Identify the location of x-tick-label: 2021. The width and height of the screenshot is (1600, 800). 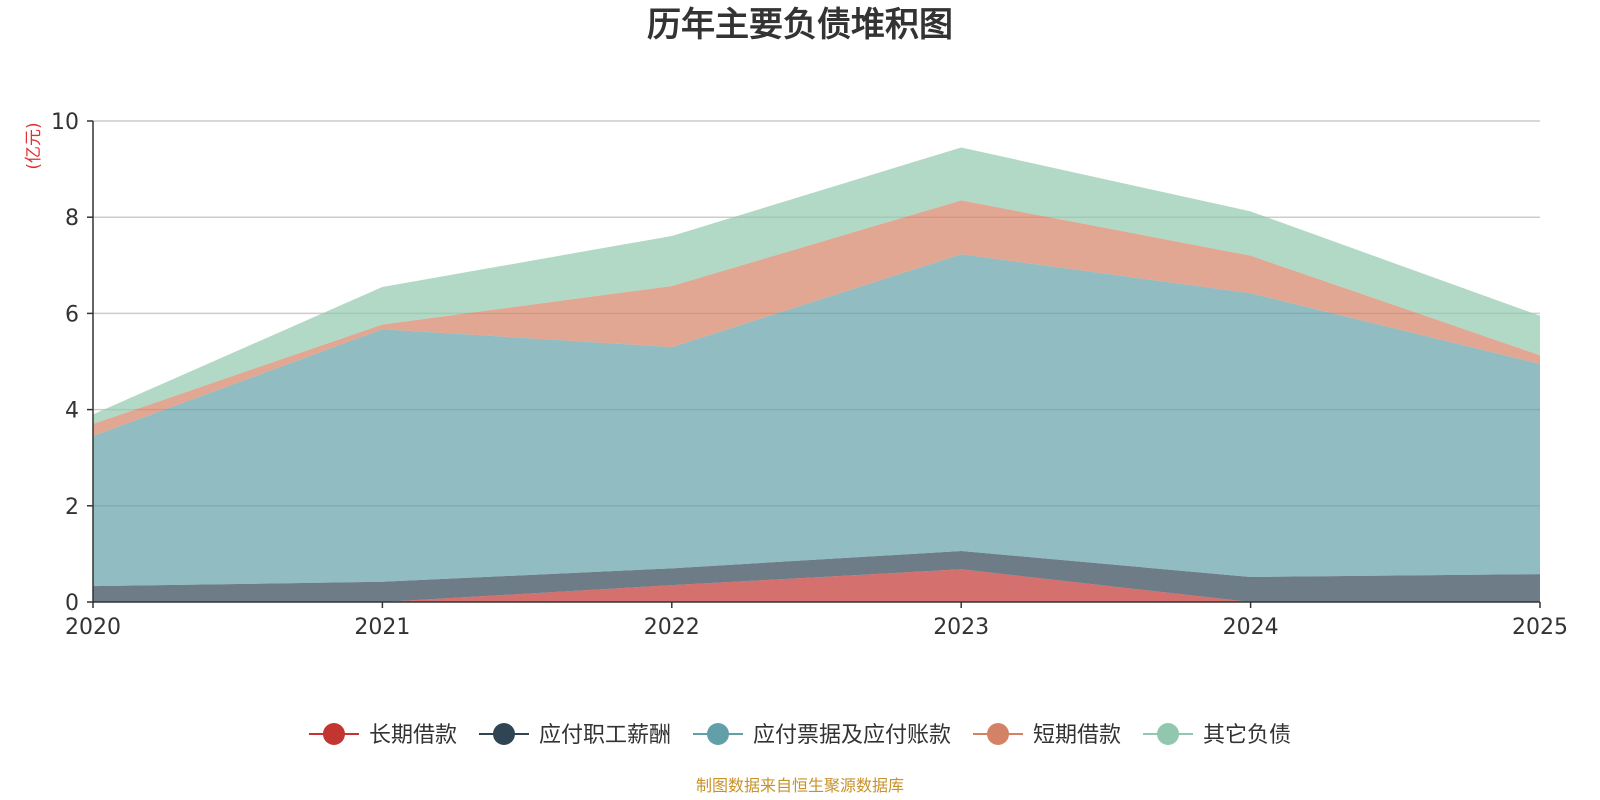
(382, 627).